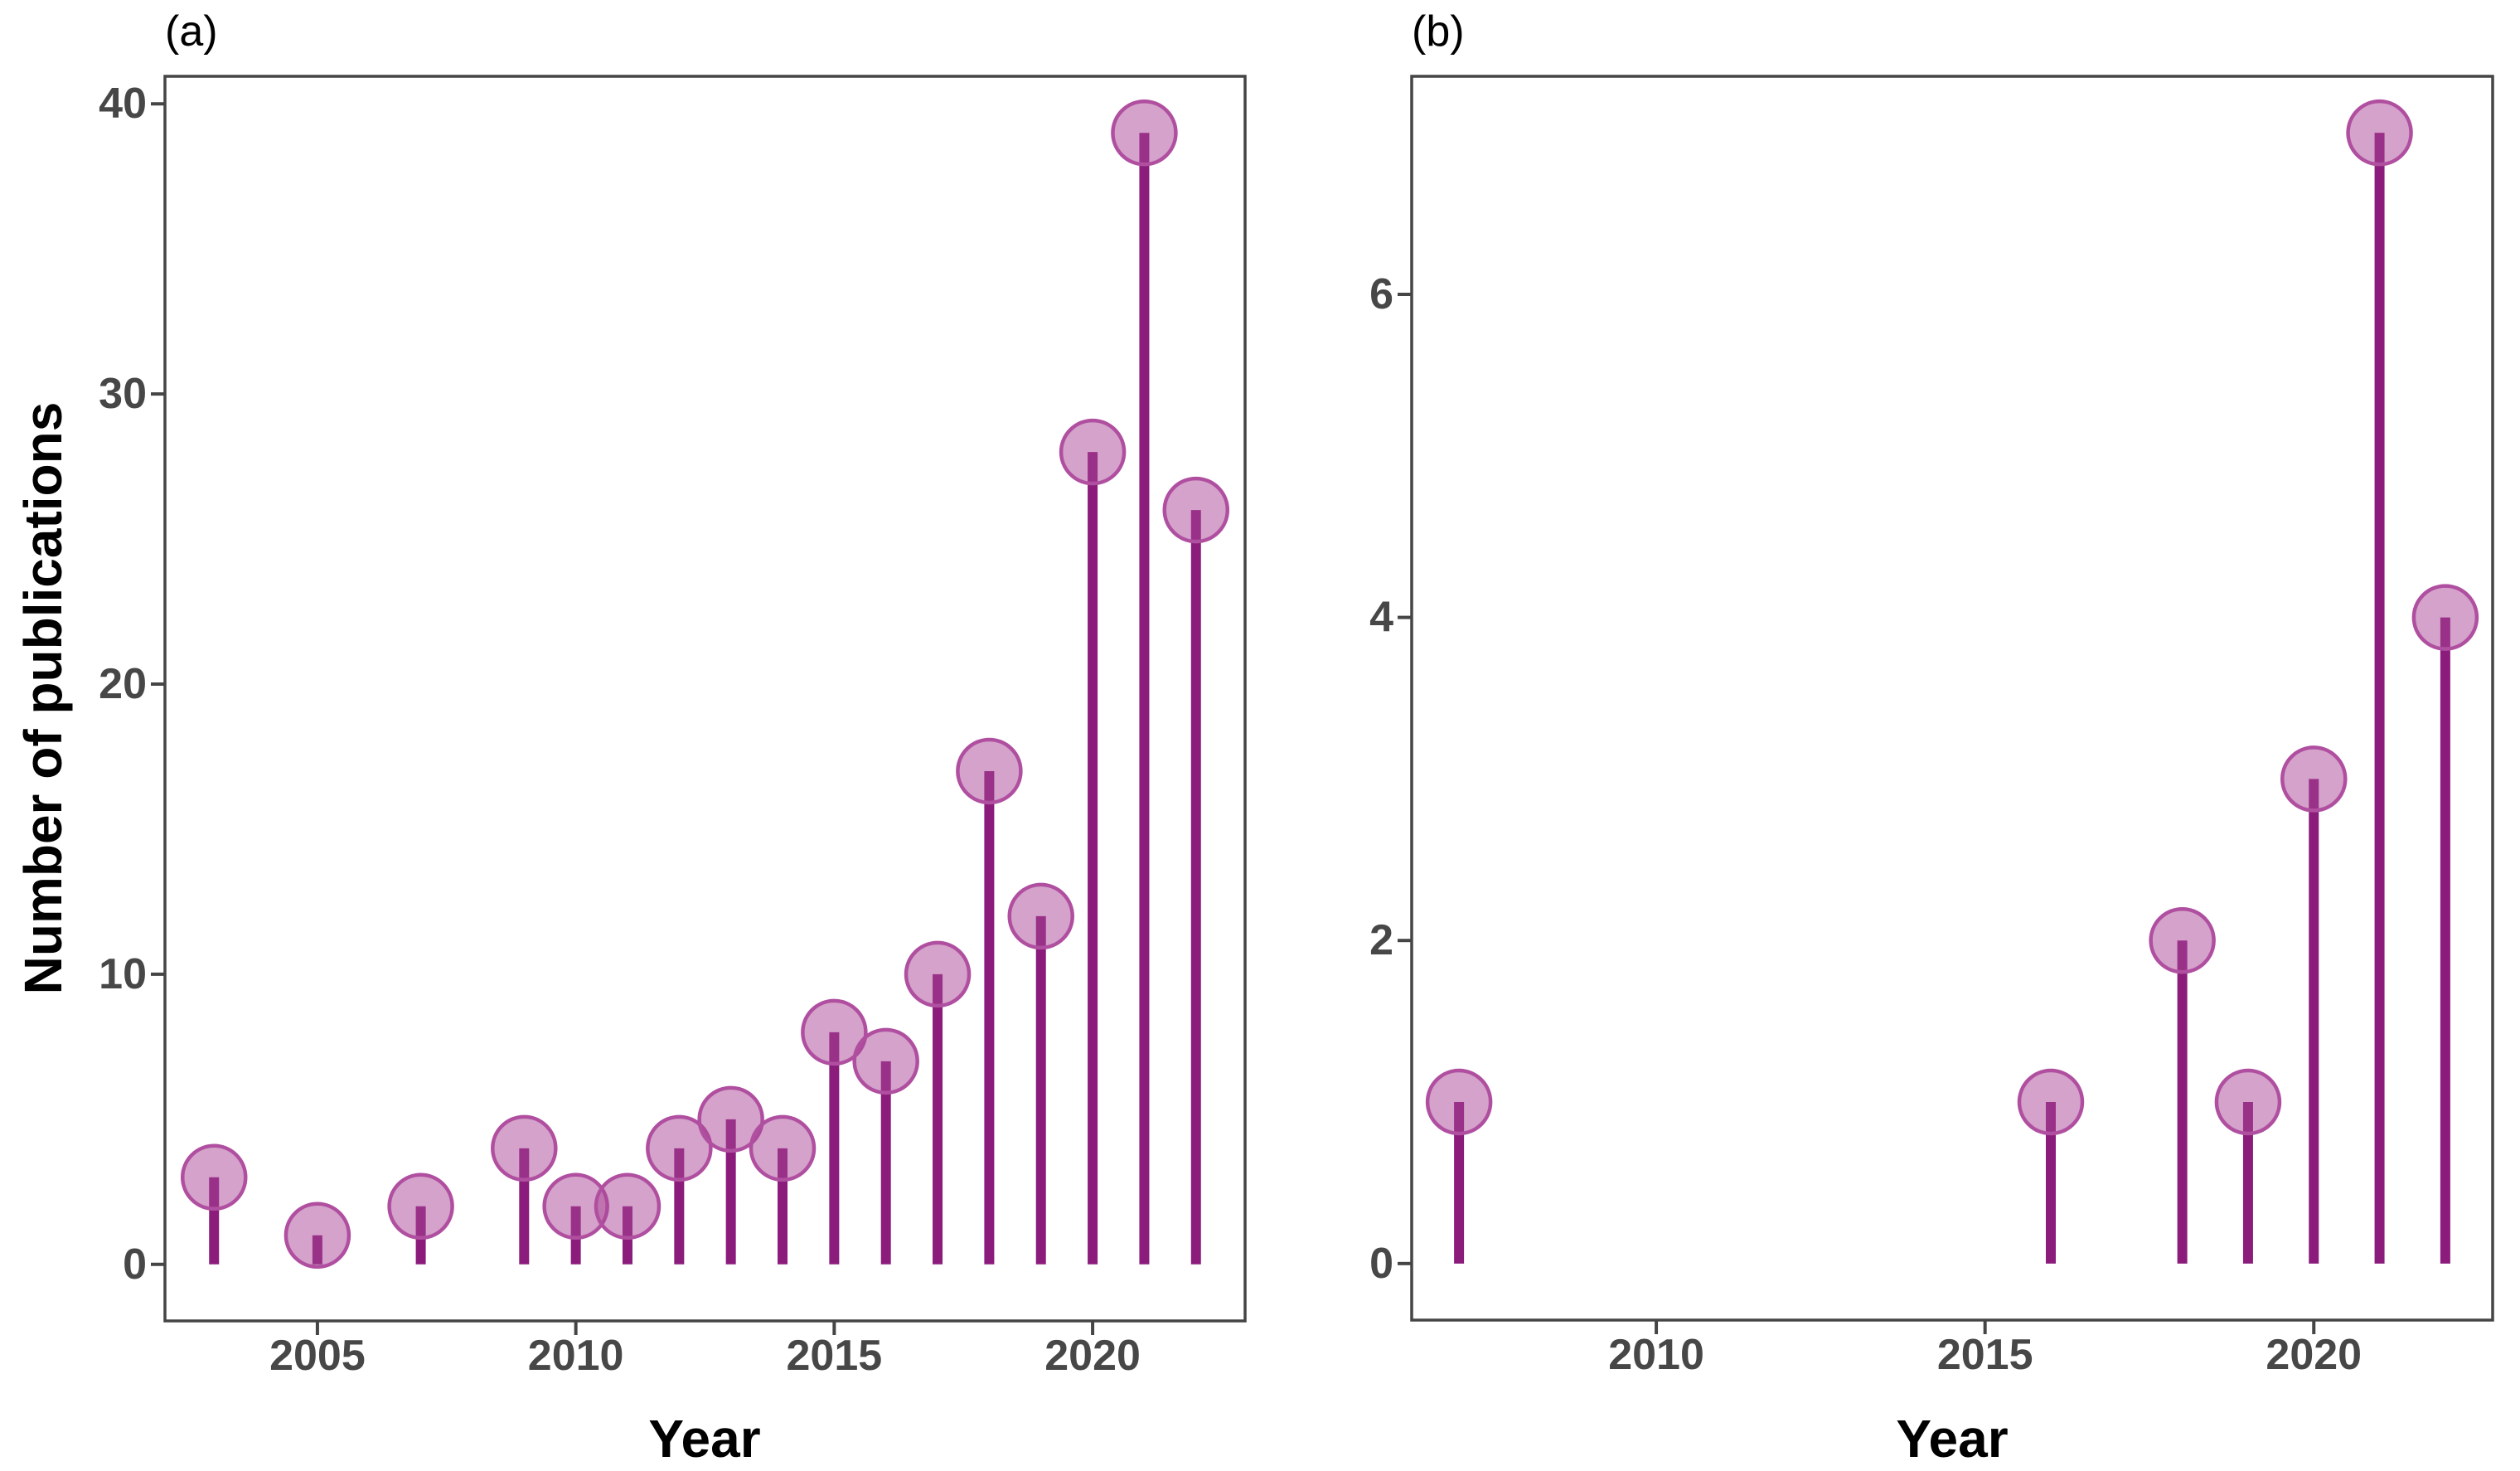 The height and width of the screenshot is (1471, 2520). Describe the element at coordinates (2445, 617) in the screenshot. I see `panel-b-point-2022` at that location.